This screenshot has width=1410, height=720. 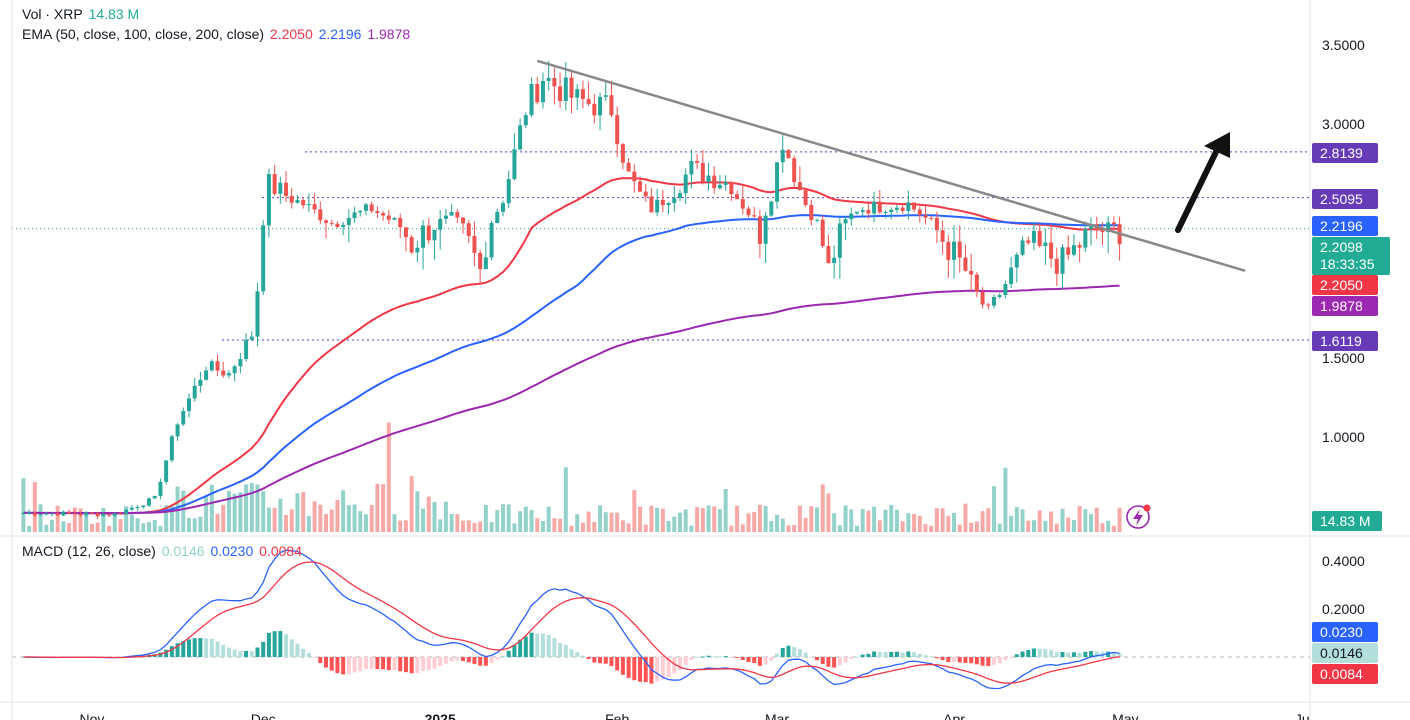 I want to click on trendline-line, so click(x=891, y=165).